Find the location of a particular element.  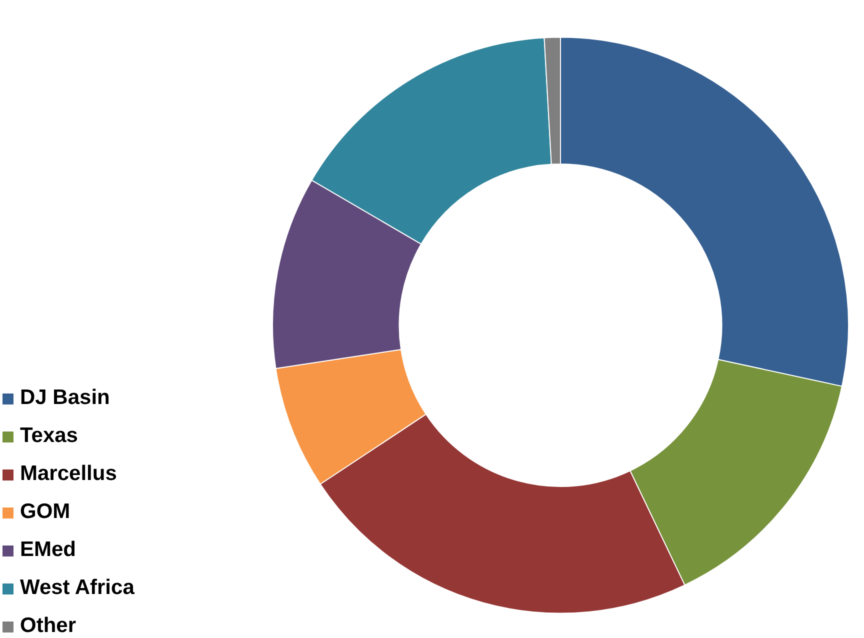

legend-label: EMed is located at coordinates (48, 550).